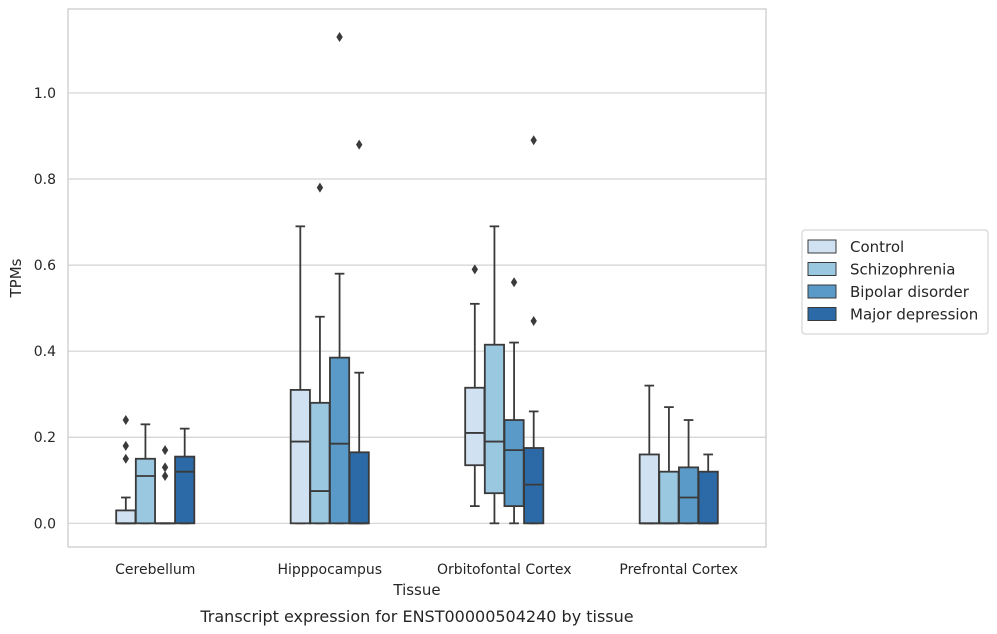 The height and width of the screenshot is (634, 997). Describe the element at coordinates (877, 247) in the screenshot. I see `legend-label: Control` at that location.